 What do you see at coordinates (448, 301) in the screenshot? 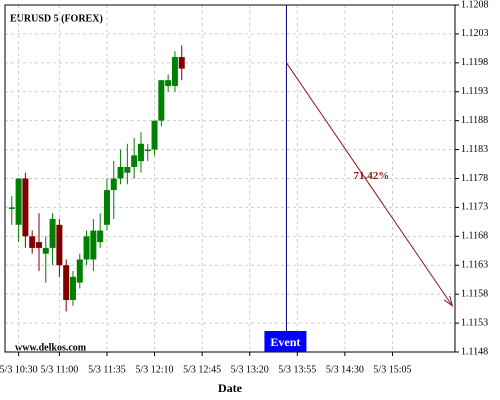
I see `arrow-head` at bounding box center [448, 301].